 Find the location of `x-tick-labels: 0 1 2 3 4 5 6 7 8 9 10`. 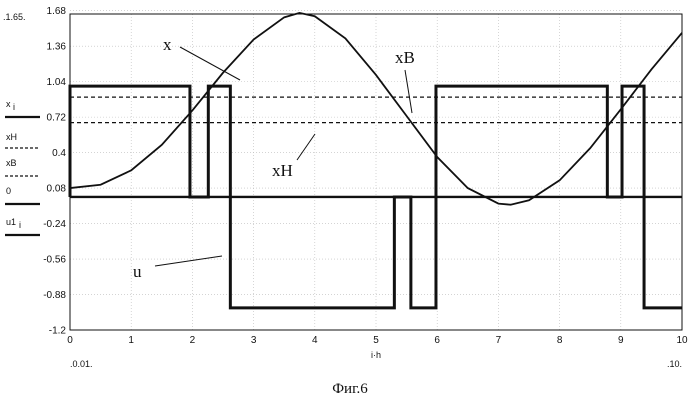

x-tick-labels: 0 1 2 3 4 5 6 7 8 9 10 is located at coordinates (377, 340).